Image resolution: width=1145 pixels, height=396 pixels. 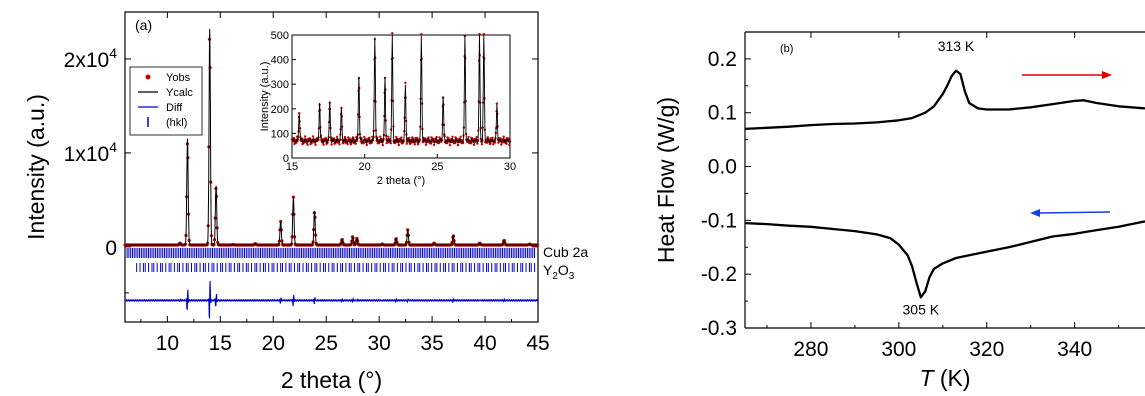 I want to click on diff-line, so click(x=331, y=299).